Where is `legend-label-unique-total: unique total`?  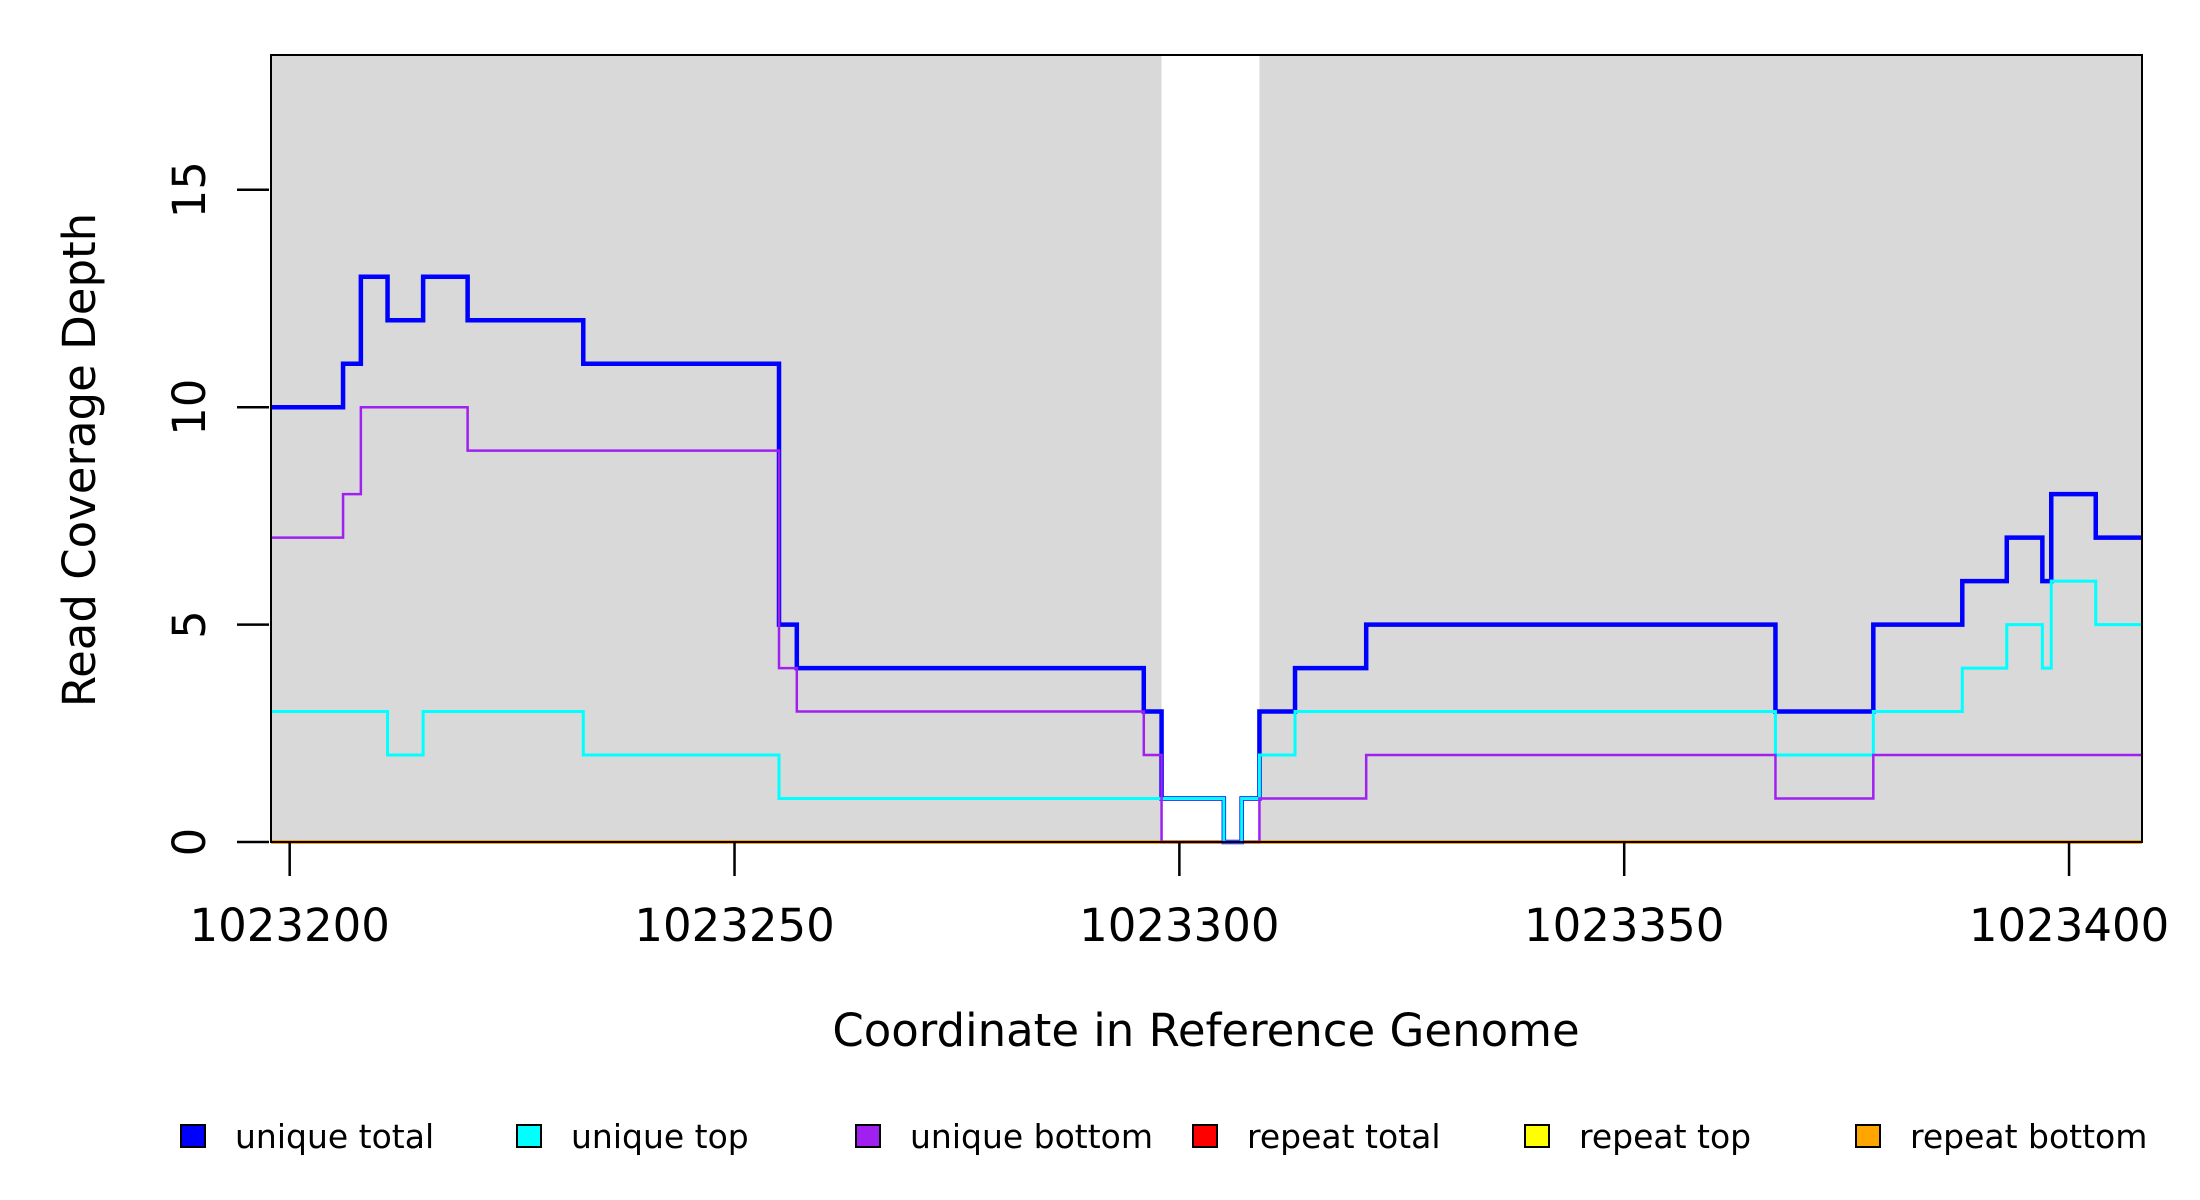
legend-label-unique-total: unique total is located at coordinates (335, 1136).